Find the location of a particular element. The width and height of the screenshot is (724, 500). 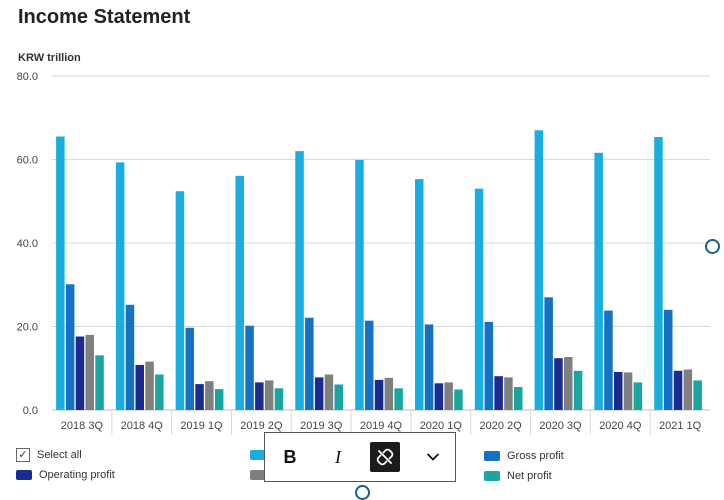

italic-button: I is located at coordinates (338, 456).